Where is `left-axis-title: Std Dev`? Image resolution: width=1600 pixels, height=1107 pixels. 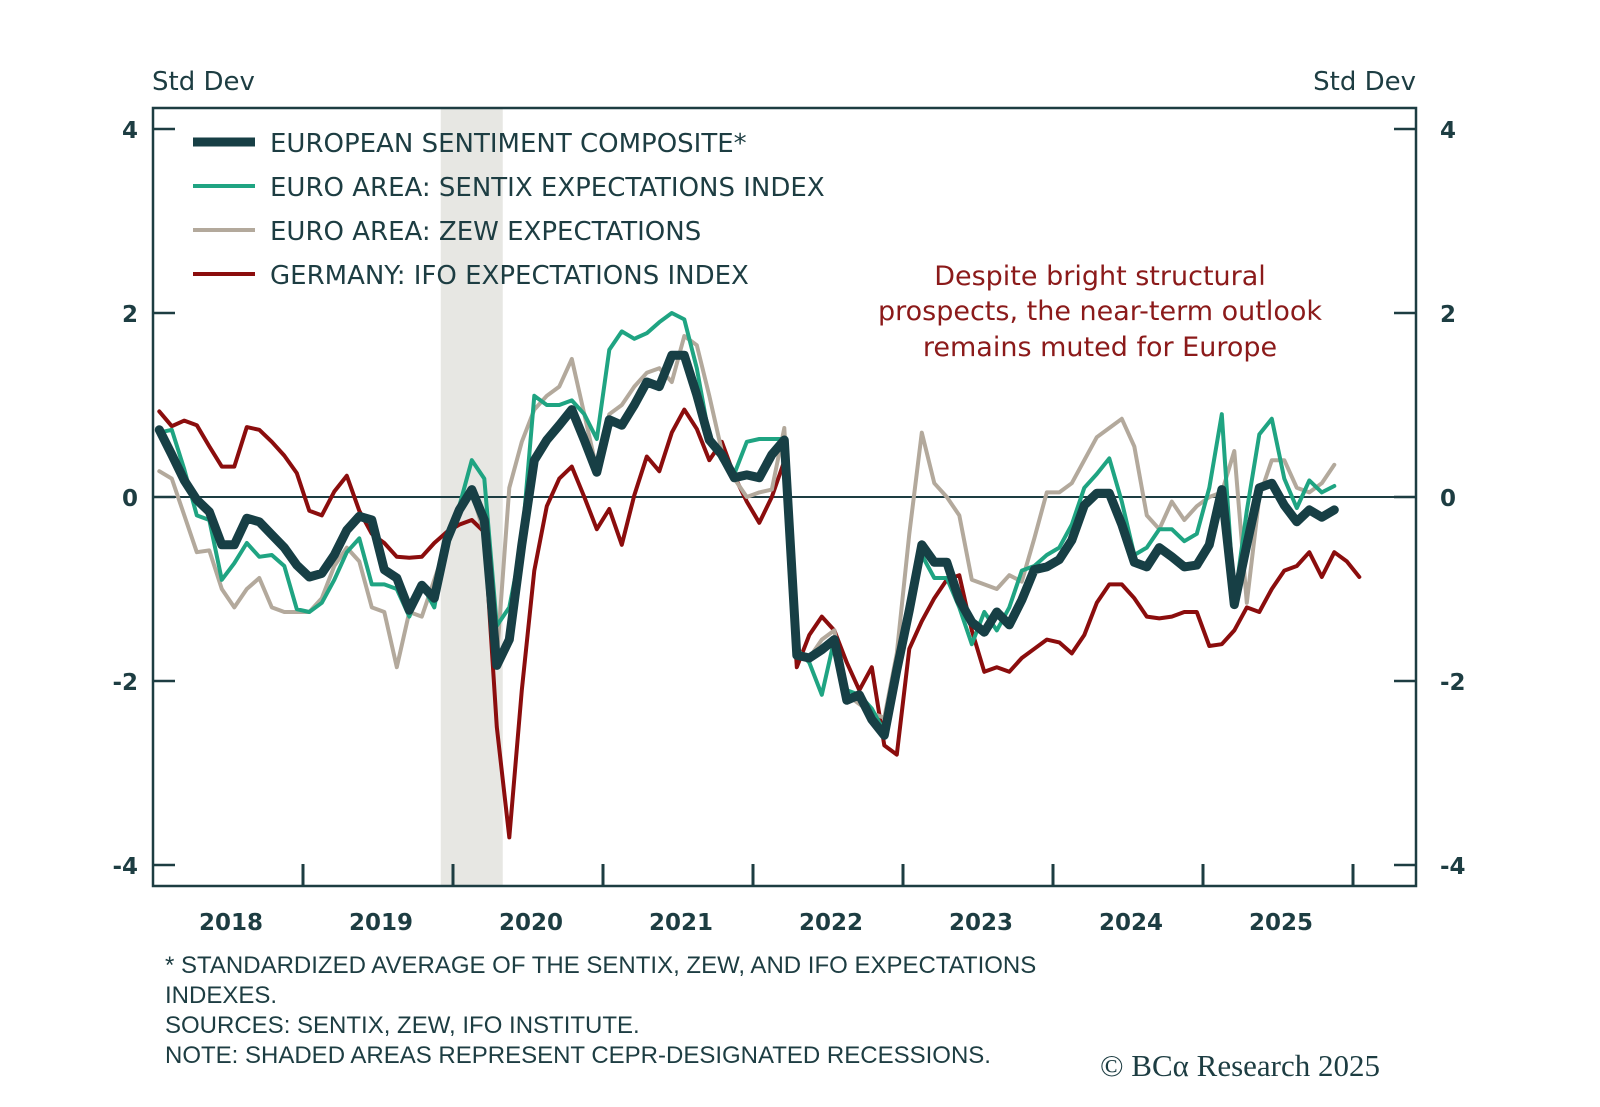 left-axis-title: Std Dev is located at coordinates (203, 82).